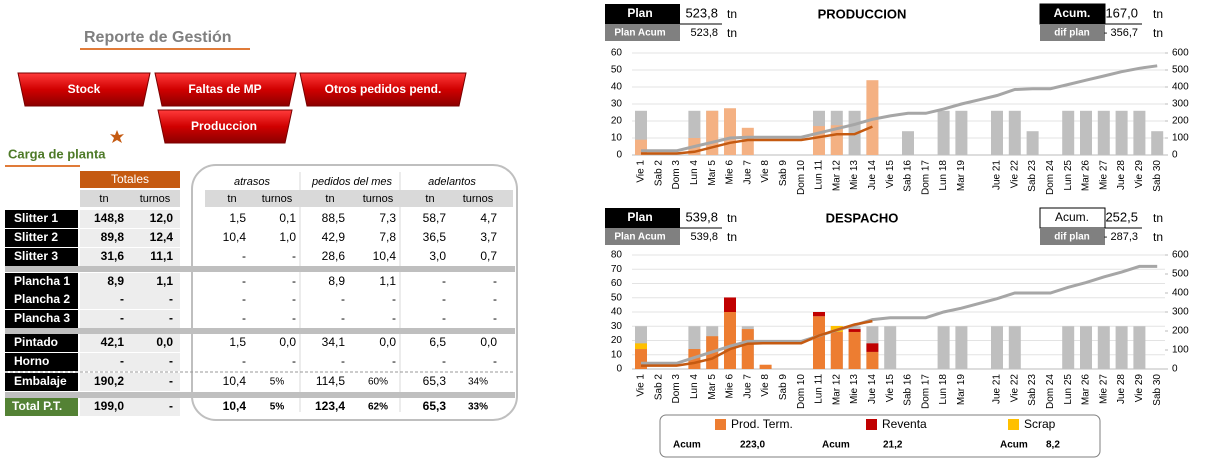  What do you see at coordinates (1180, 87) in the screenshot?
I see `y2-tick-label: 400` at bounding box center [1180, 87].